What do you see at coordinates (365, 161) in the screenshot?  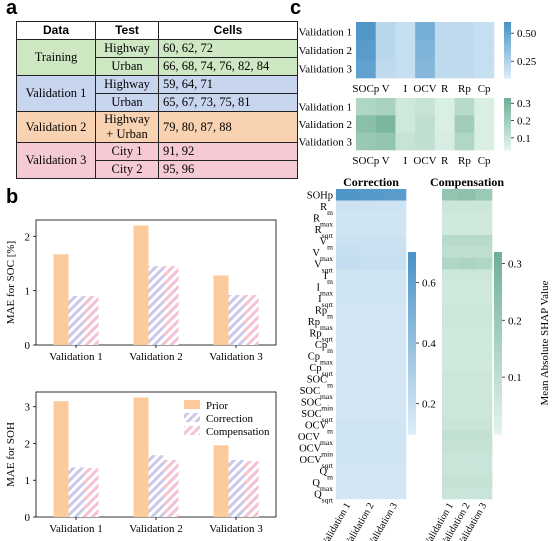 I see `column-label: SOCp` at bounding box center [365, 161].